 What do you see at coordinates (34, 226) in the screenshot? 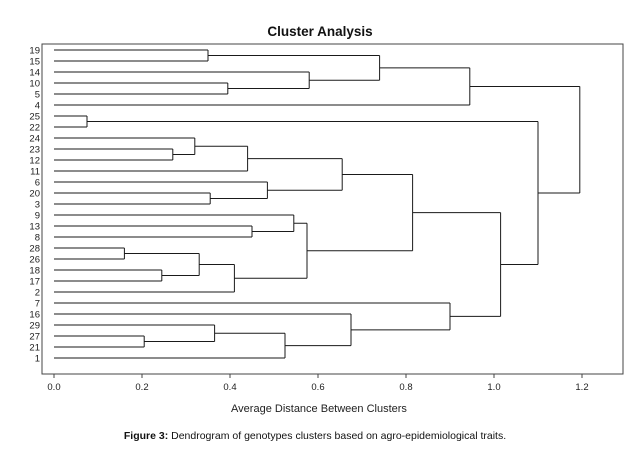
I see `leaf-label: 13` at bounding box center [34, 226].